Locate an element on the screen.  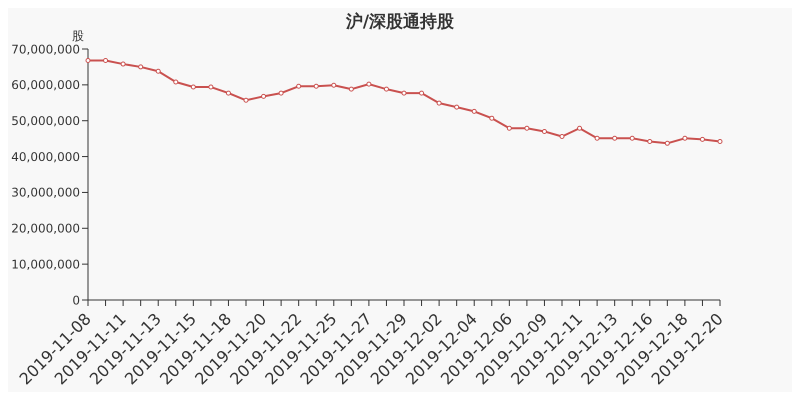
chart-title: 沪/深股通持股 is located at coordinates (400, 22).